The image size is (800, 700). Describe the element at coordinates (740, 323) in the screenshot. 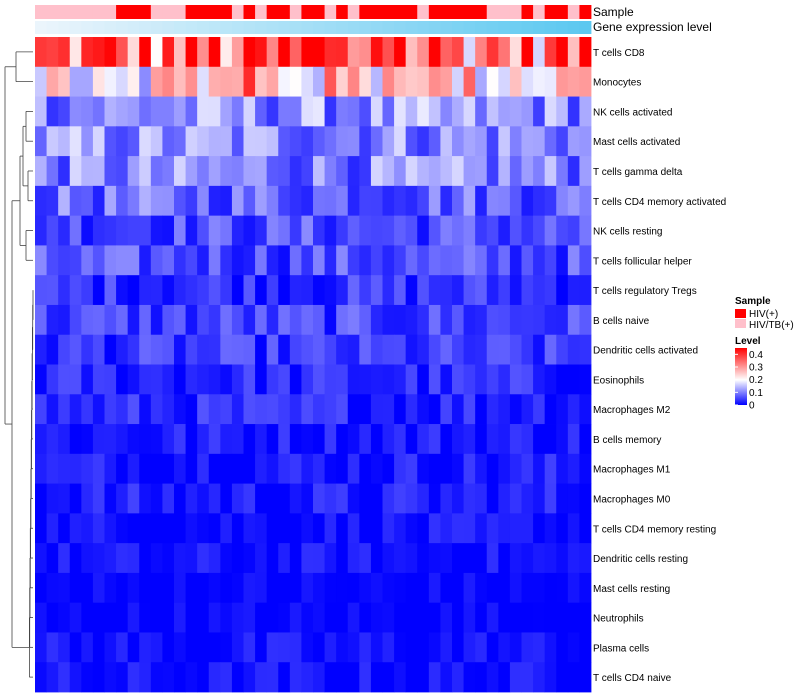

I see `legend-swatch-hivtb` at that location.